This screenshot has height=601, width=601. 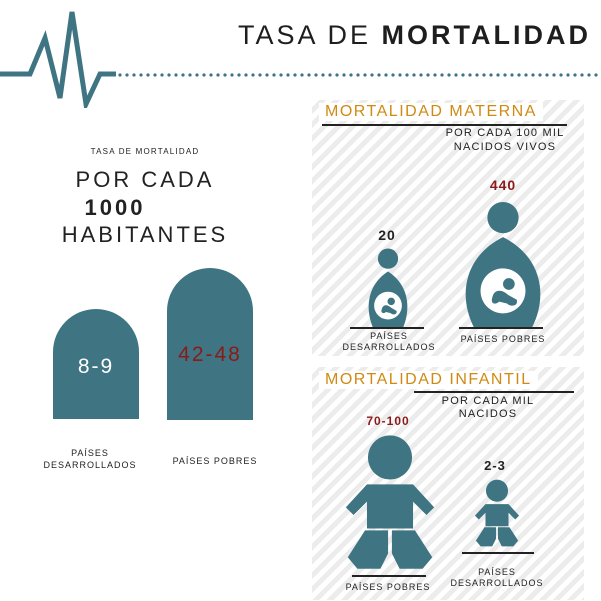 I want to click on maternal-sub-2: NACIDOS VIVOS, so click(x=505, y=147).